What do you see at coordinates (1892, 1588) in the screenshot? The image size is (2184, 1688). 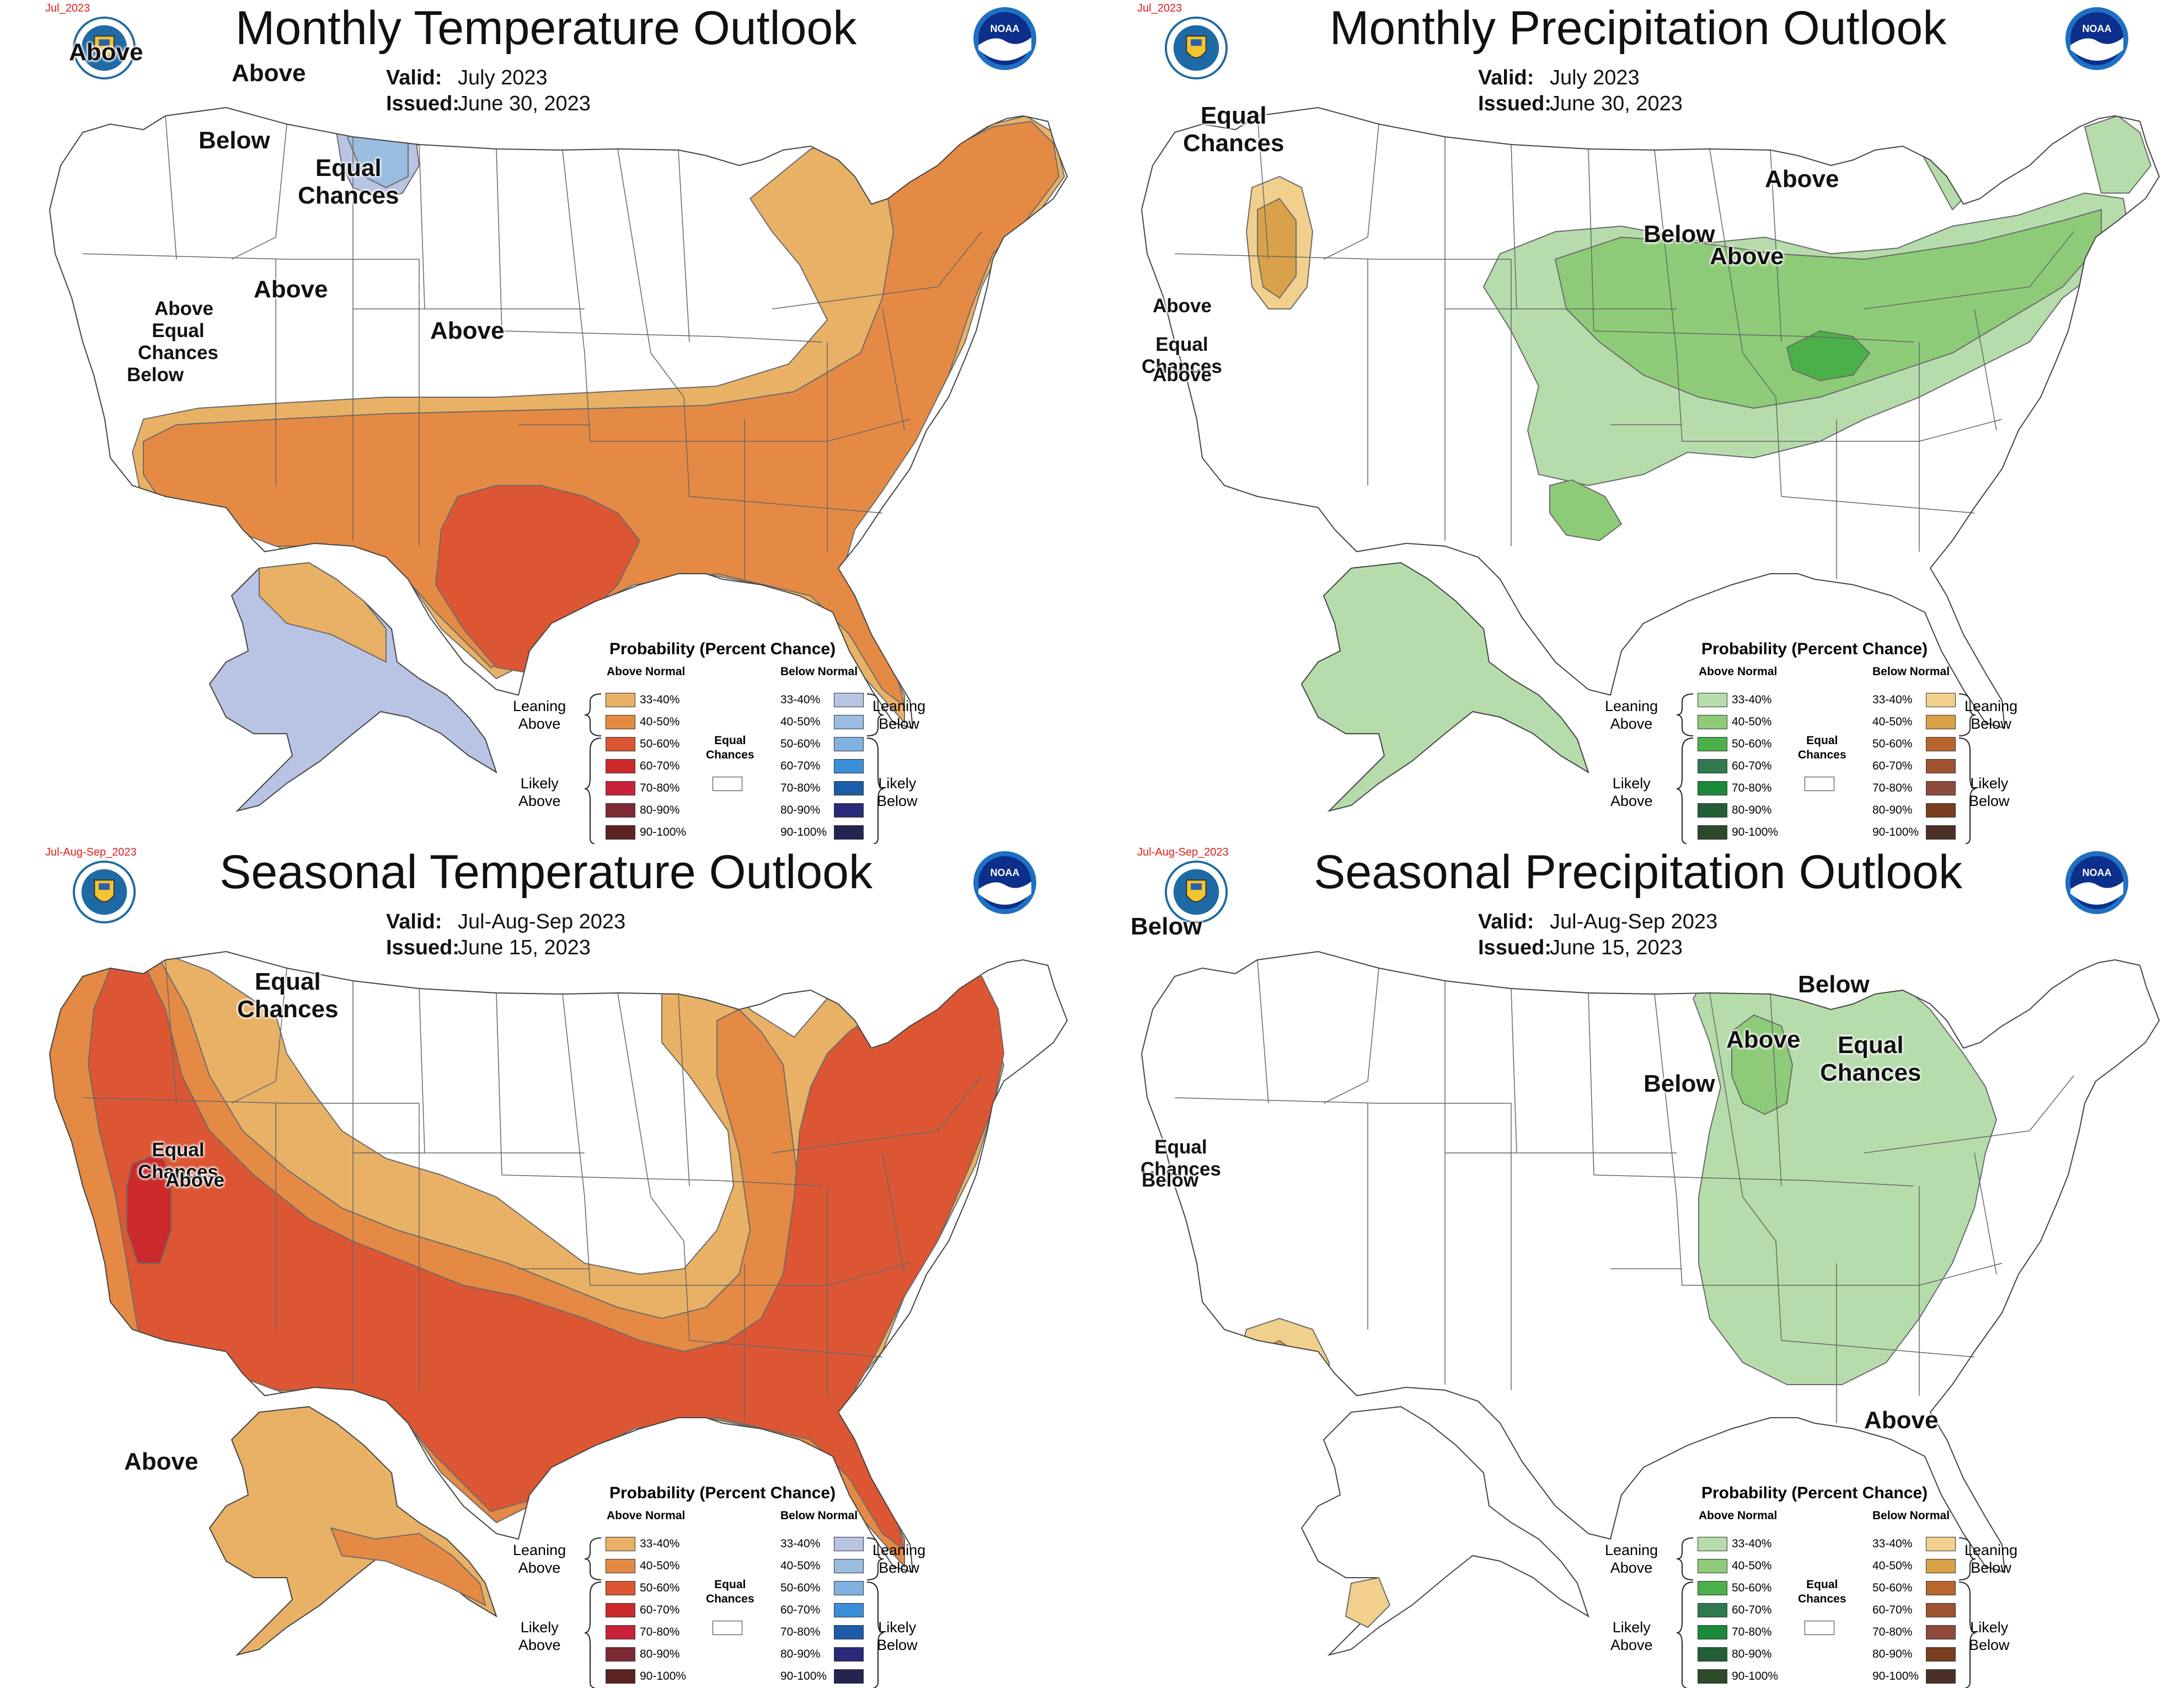 I see `legend-below-range: 50-60%` at bounding box center [1892, 1588].